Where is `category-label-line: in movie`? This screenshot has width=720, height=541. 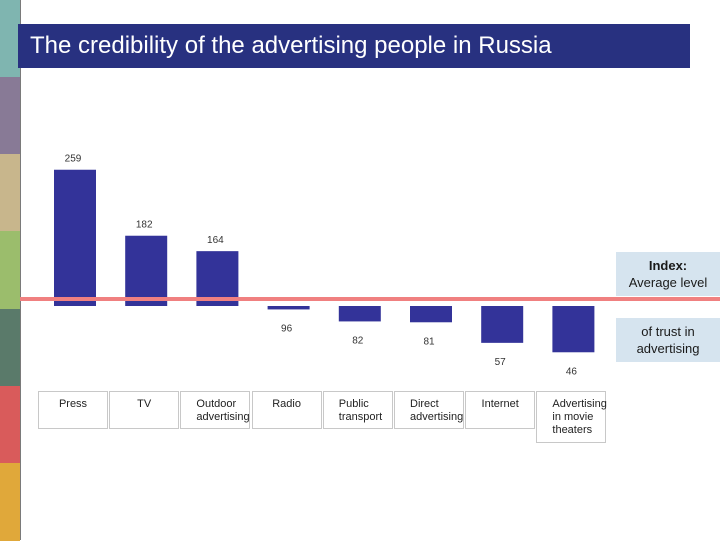 category-label-line: in movie is located at coordinates (573, 417).